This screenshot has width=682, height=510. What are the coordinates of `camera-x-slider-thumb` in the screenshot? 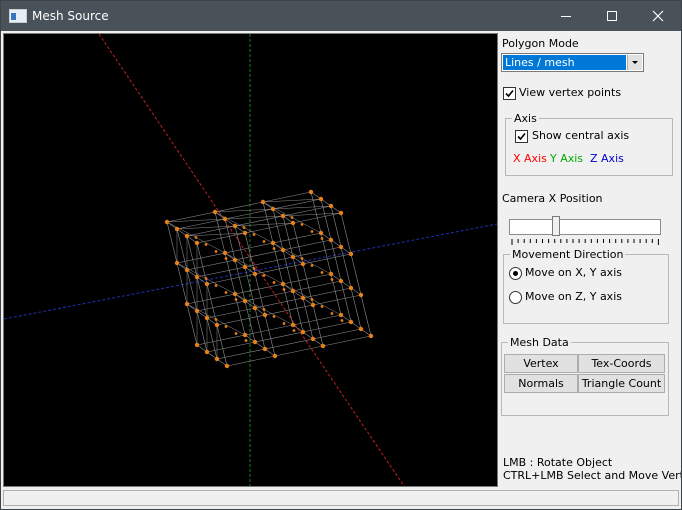 It's located at (555, 226).